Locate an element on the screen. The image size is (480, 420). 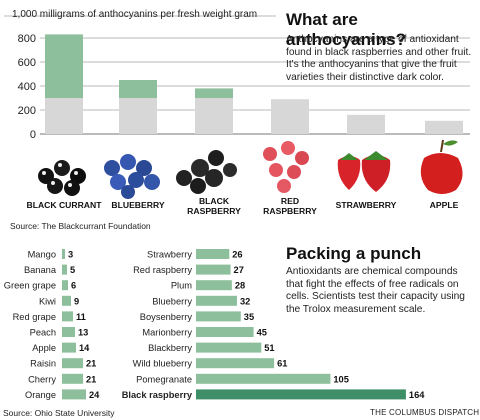
value-label: 164 is located at coordinates (417, 395).